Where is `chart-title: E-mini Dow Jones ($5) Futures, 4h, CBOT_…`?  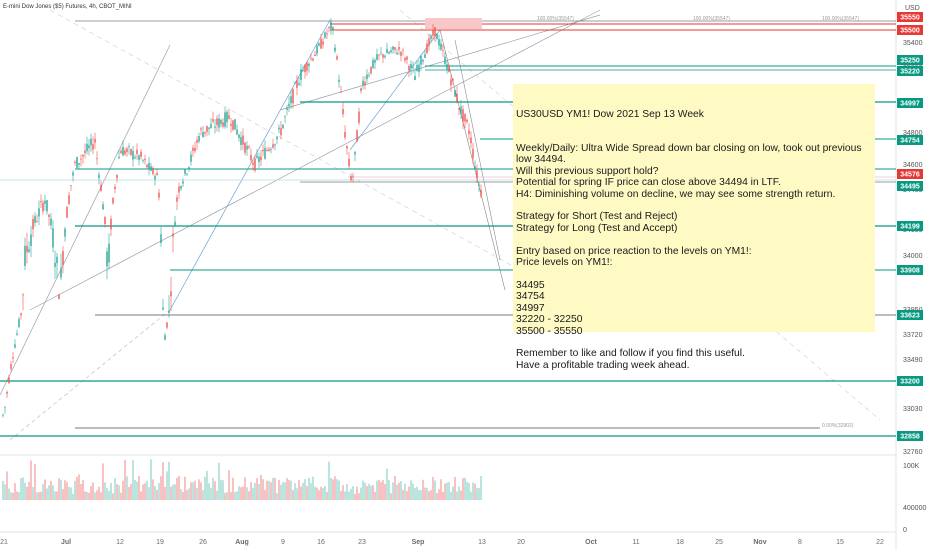 chart-title: E-mini Dow Jones ($5) Futures, 4h, CBOT_… is located at coordinates (67, 7).